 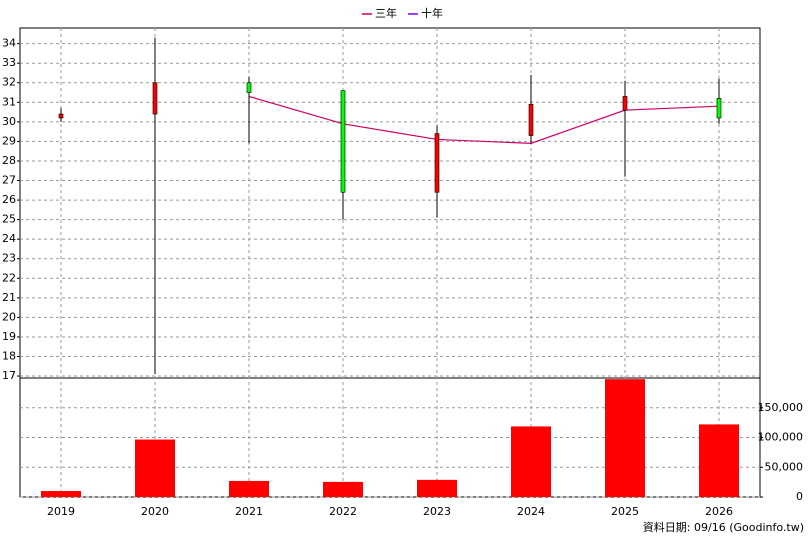 I want to click on y-tick-label: 28, so click(x=9, y=160).